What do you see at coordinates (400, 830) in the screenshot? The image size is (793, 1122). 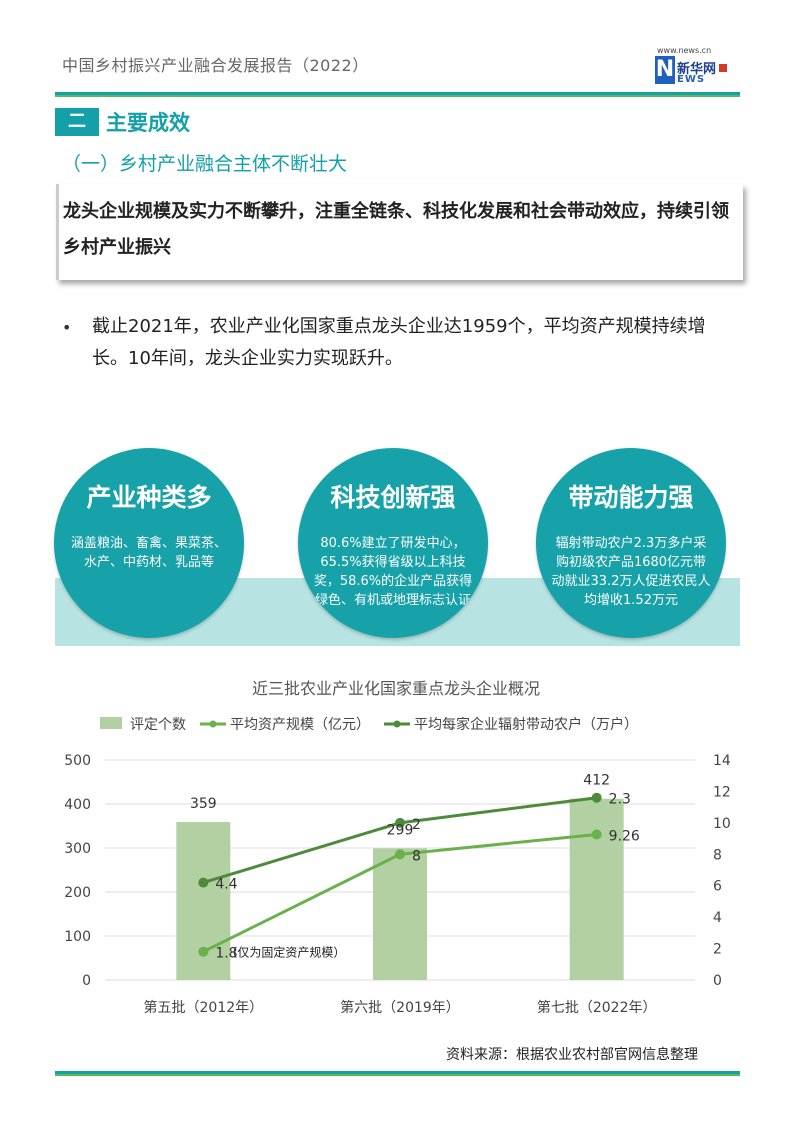 I see `bar-value-label: 299` at bounding box center [400, 830].